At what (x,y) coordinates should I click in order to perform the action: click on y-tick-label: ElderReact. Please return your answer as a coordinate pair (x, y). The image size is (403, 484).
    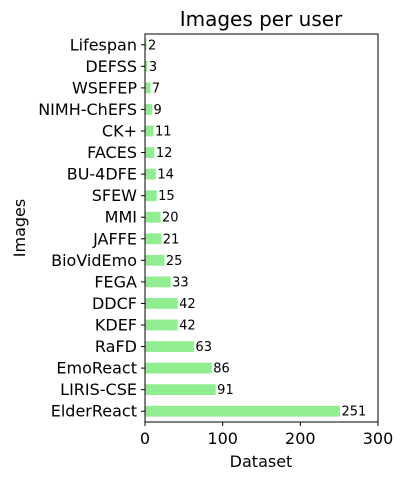
    Looking at the image, I should click on (94, 411).